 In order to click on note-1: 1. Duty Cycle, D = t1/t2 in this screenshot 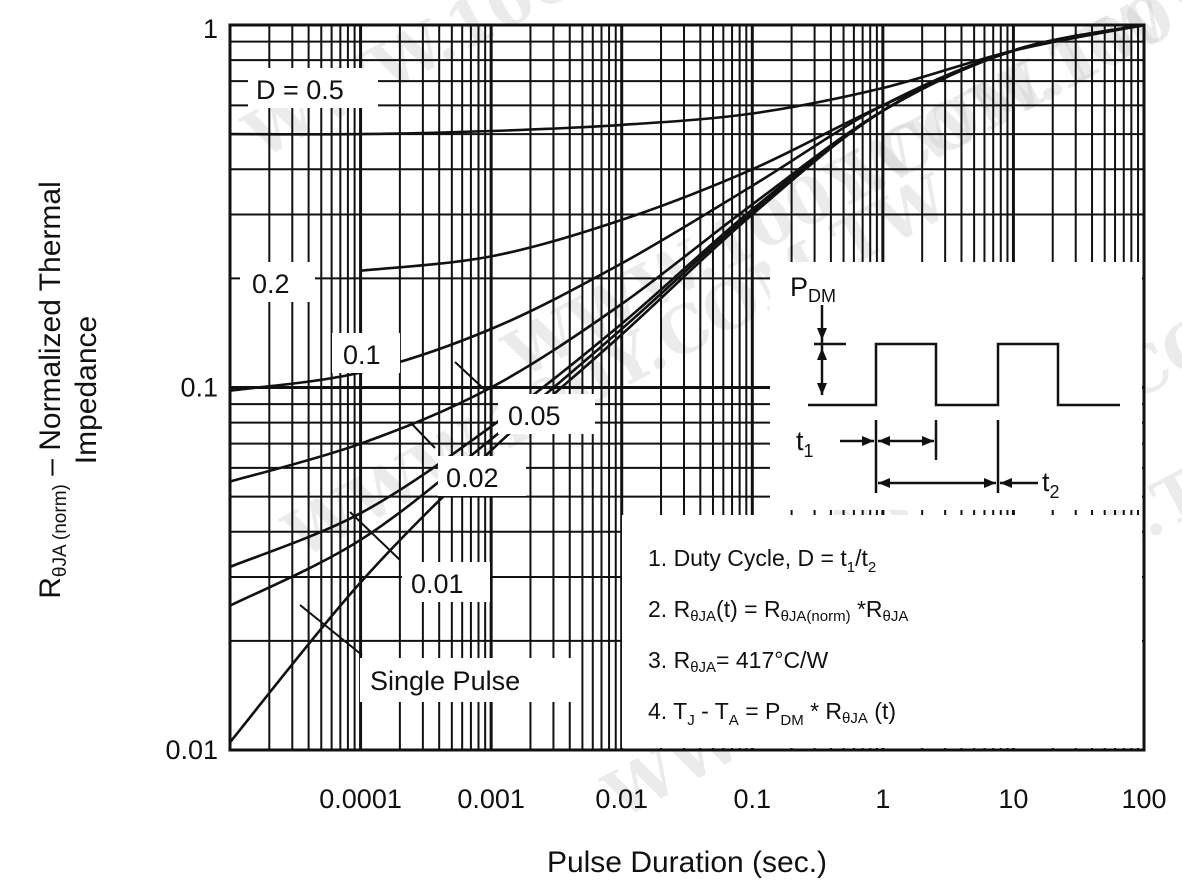, I will do `click(762, 560)`.